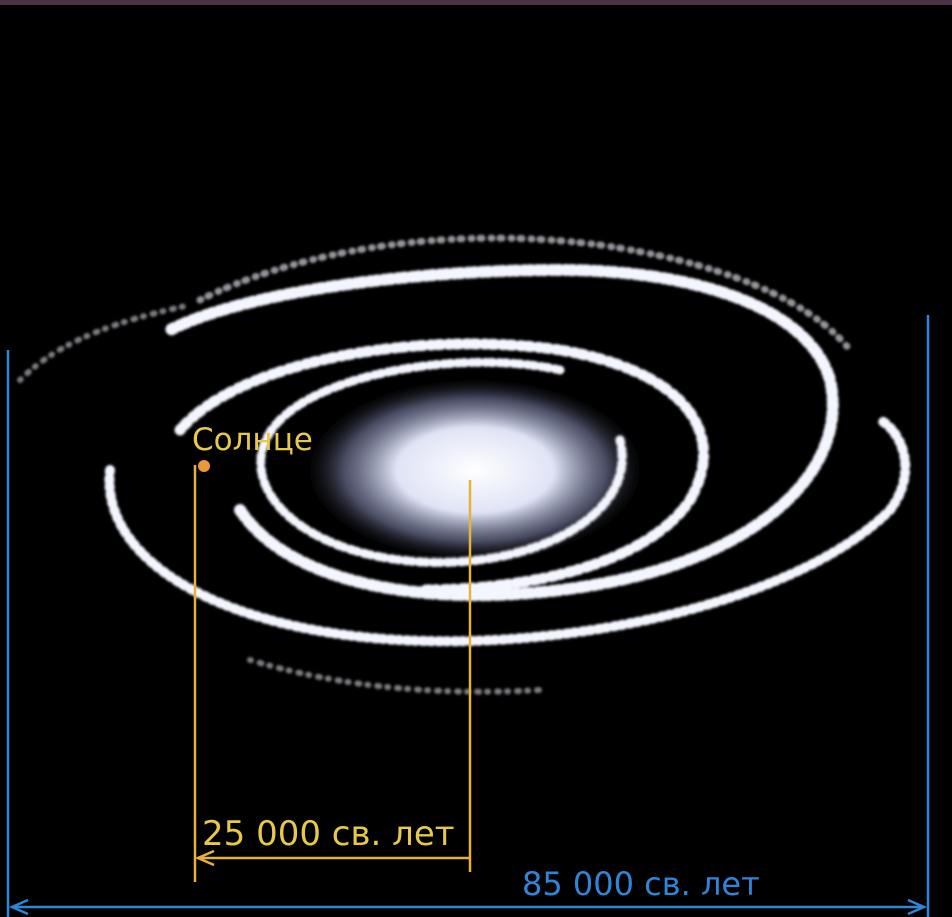  Describe the element at coordinates (18, 907) in the screenshot. I see `arrow-head-left` at that location.